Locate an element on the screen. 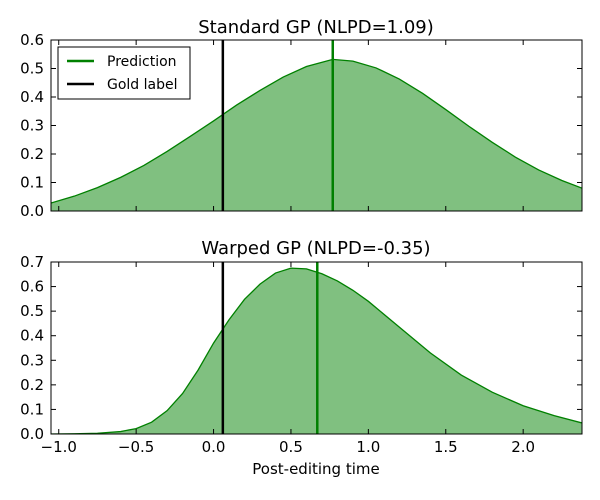  x-tick-label: 1.5 is located at coordinates (446, 447).